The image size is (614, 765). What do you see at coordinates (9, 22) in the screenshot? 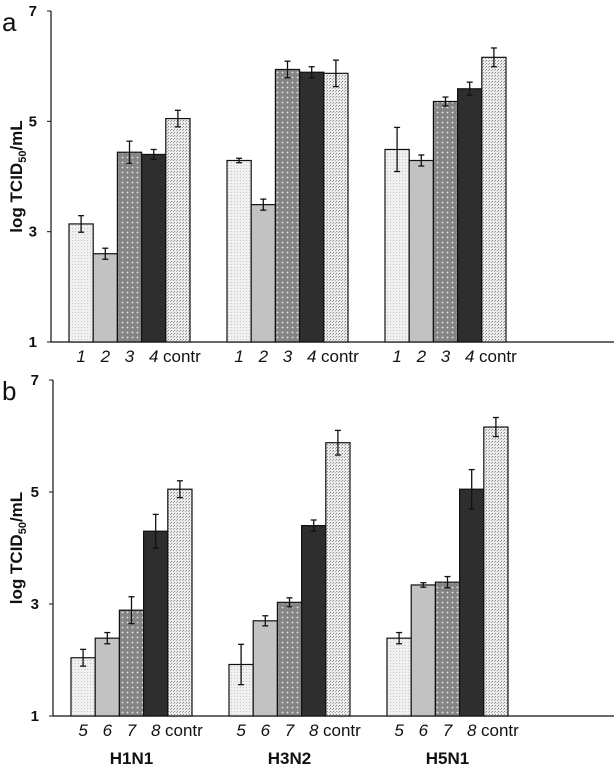
I see `panel-label: a` at bounding box center [9, 22].